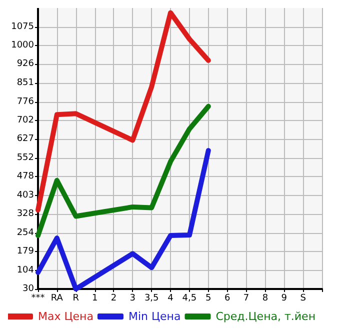  What do you see at coordinates (227, 299) in the screenshot?
I see `x-tick-label: 6` at bounding box center [227, 299].